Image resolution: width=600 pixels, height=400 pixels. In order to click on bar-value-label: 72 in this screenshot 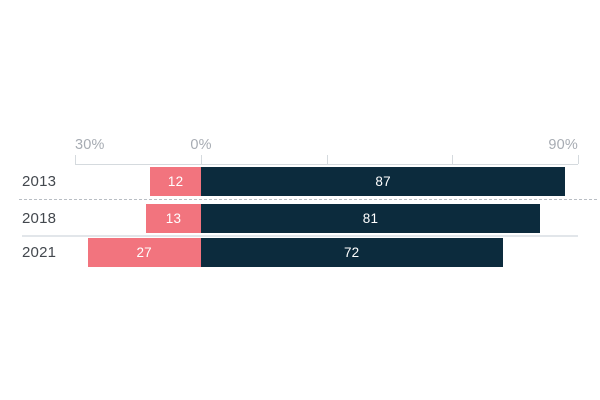, I will do `click(351, 252)`.